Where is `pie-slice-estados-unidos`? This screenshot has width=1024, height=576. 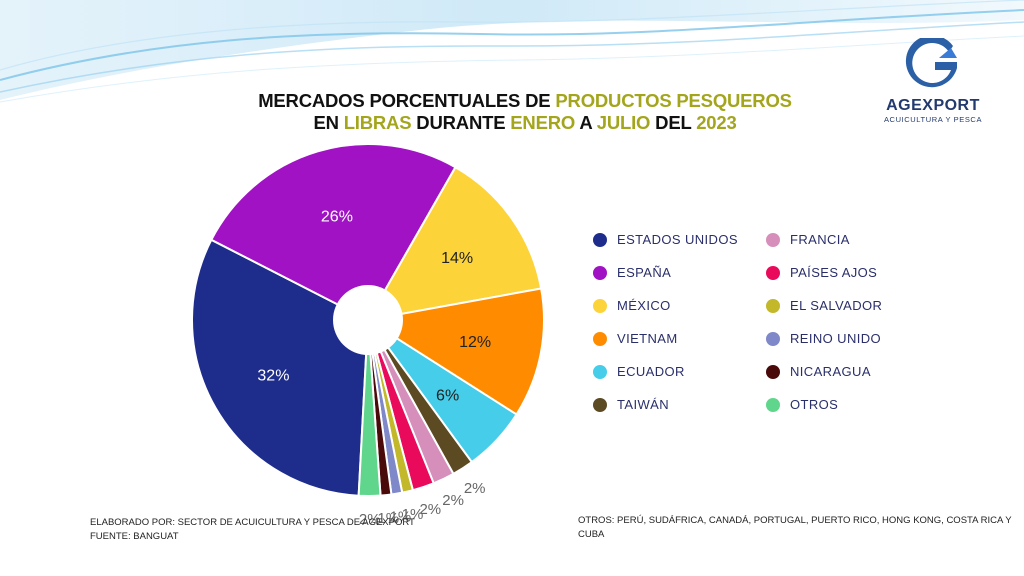 pie-slice-estados-unidos is located at coordinates (280, 367).